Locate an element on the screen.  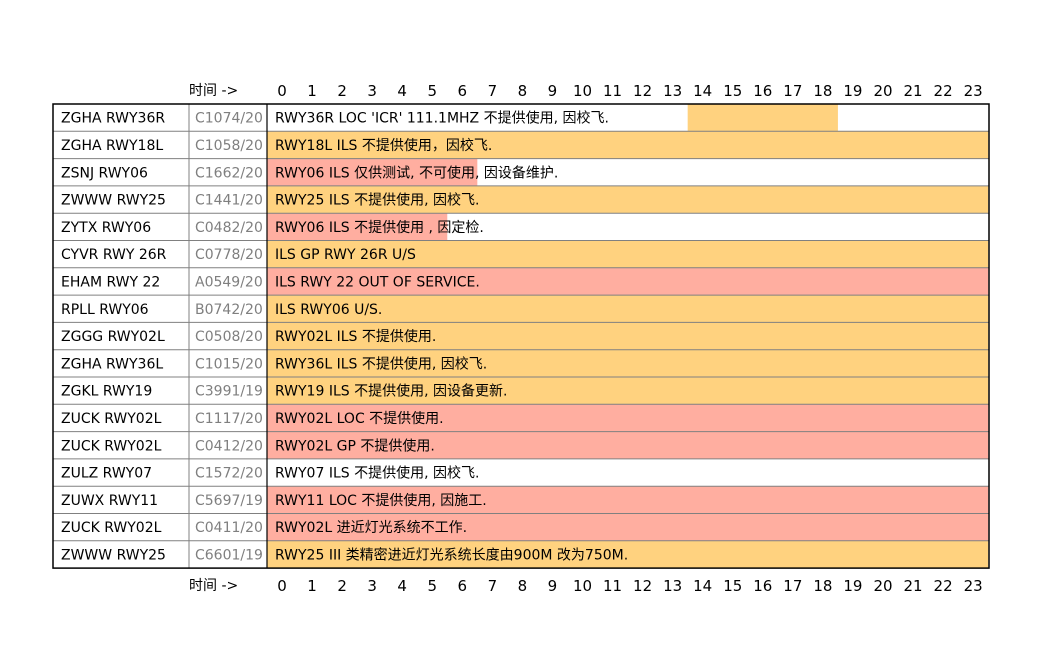
runway-label: ZYTX RWY06 is located at coordinates (106, 228).